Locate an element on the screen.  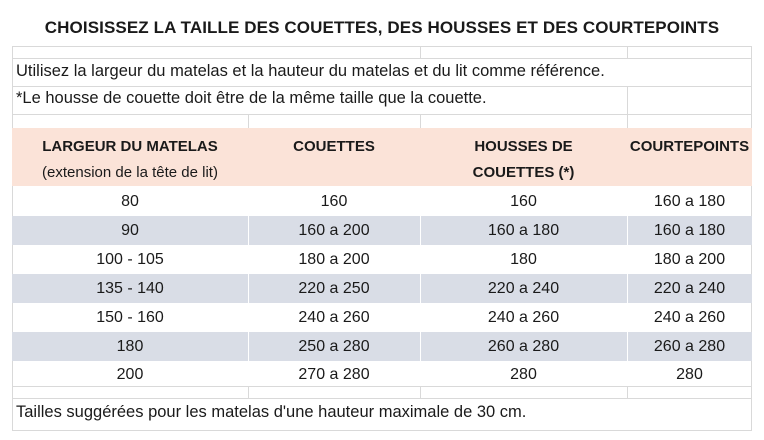
cell-mattress-width: 100 - 105 is located at coordinates (130, 259).